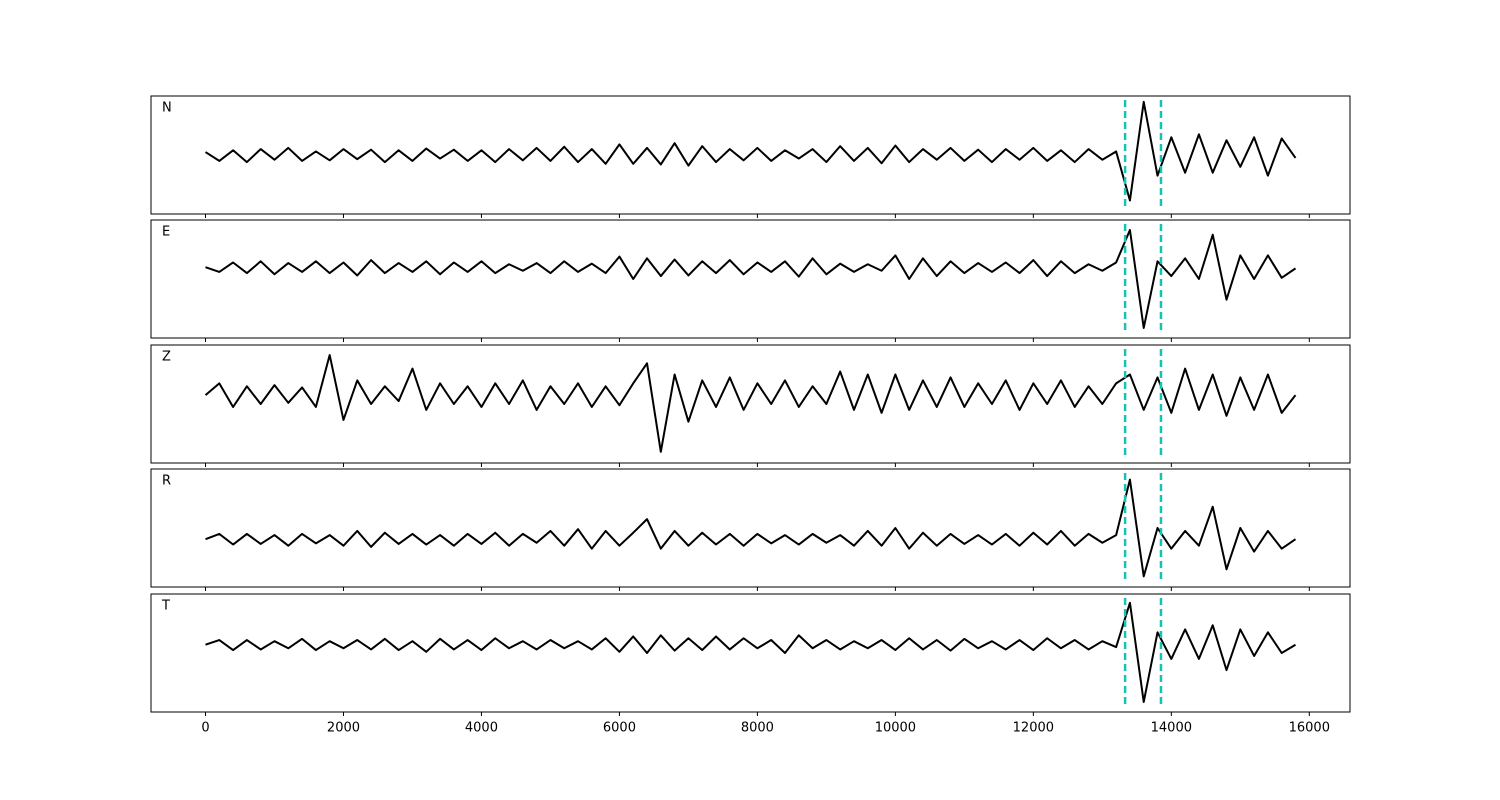 This screenshot has width=1500, height=800. What do you see at coordinates (167, 108) in the screenshot?
I see `panel-label: N` at bounding box center [167, 108].